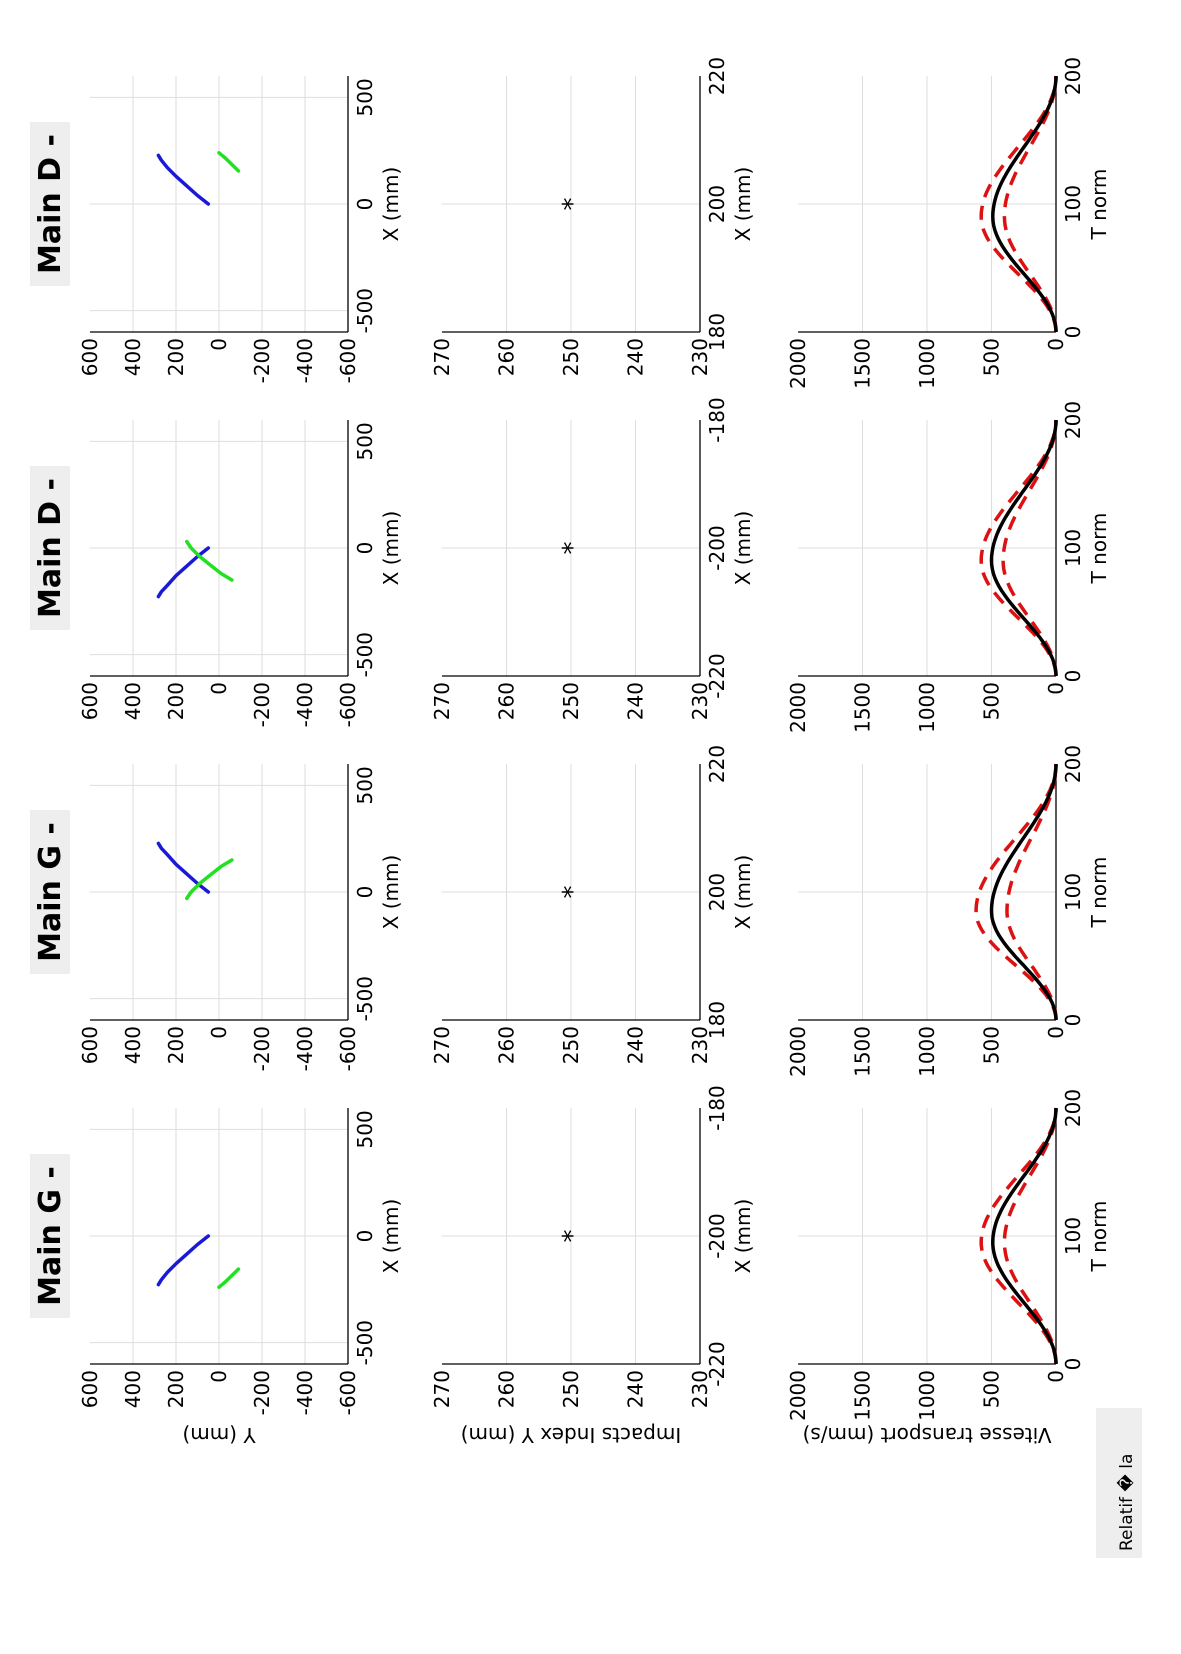 Image resolution: width=1181 pixels, height=1654 pixels. What do you see at coordinates (592, 558) in the screenshot?
I see `impacts-chart-3: -220 -200 -180 270 260 250 240 230 X (mm) *` at bounding box center [592, 558].